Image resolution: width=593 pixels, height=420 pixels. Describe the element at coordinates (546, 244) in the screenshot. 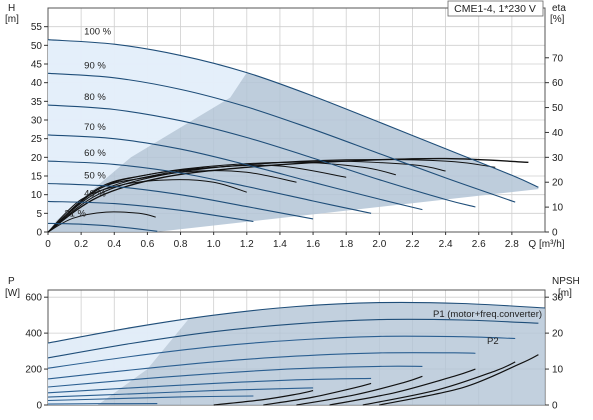

I see `x-axis-label: Q [m³/h]` at that location.